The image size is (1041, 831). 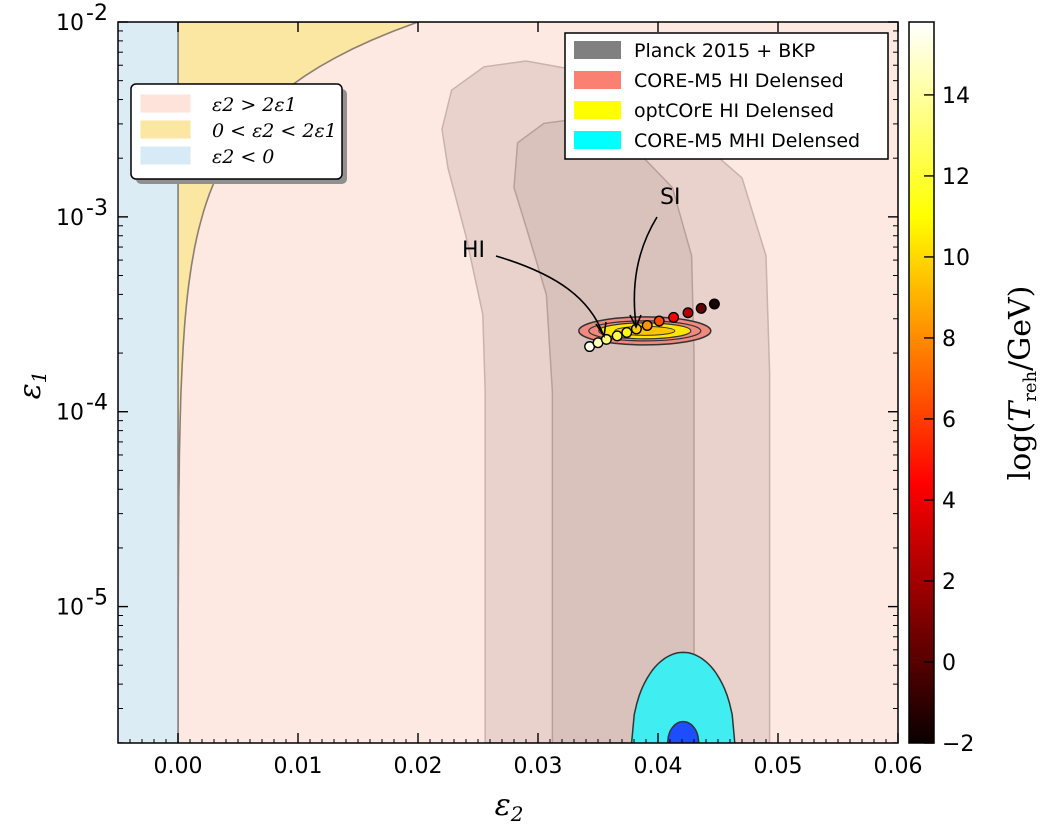 I want to click on colorbar-tick-label-3: 4, so click(x=949, y=501).